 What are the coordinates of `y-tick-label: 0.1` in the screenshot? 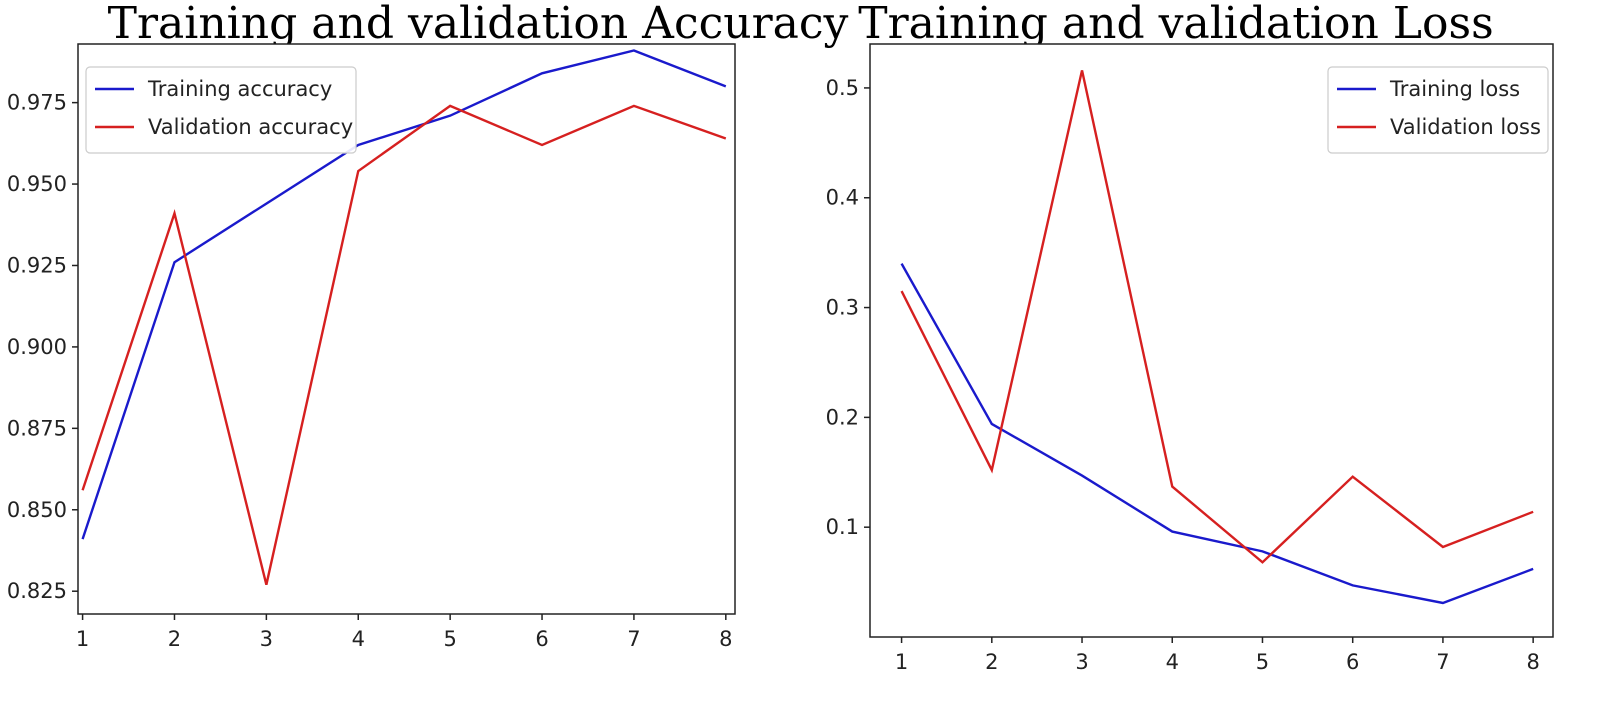 It's located at (842, 527).